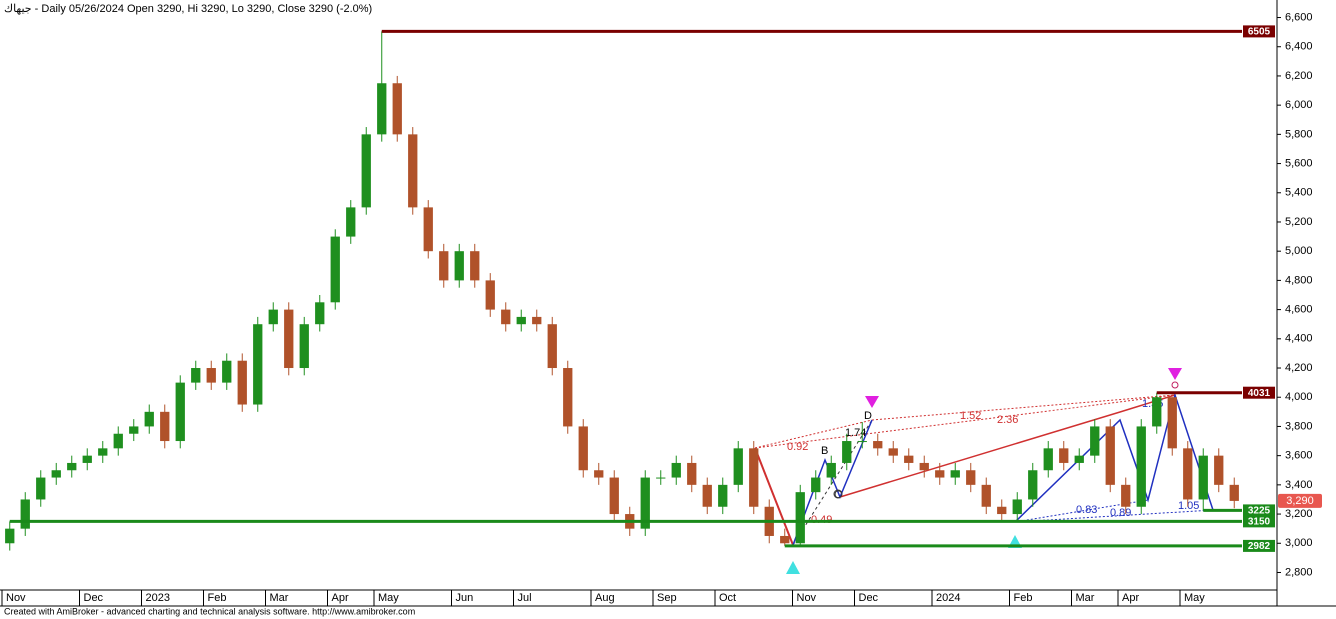 This screenshot has width=1336, height=619. Describe the element at coordinates (1299, 105) in the screenshot. I see `y-tick-label: 6,000` at that location.